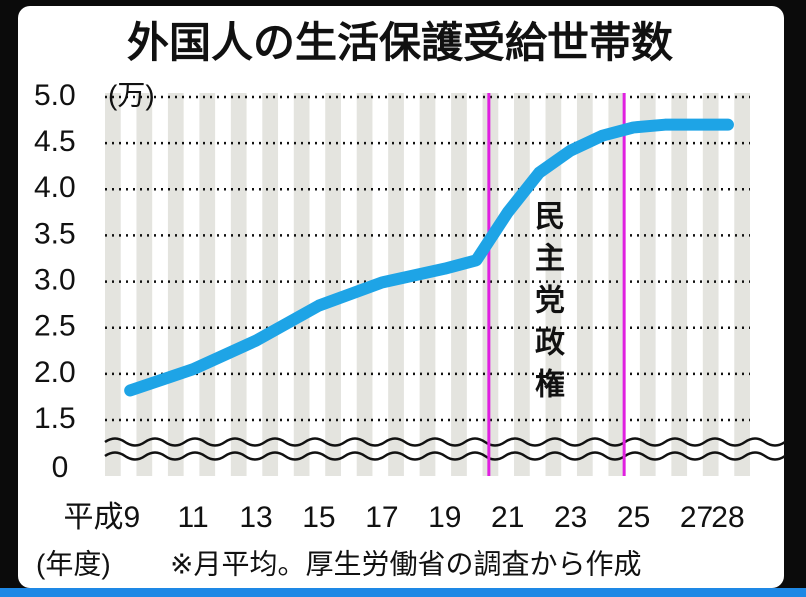  Describe the element at coordinates (55, 95) in the screenshot. I see `y-tick-label: 5.0` at that location.